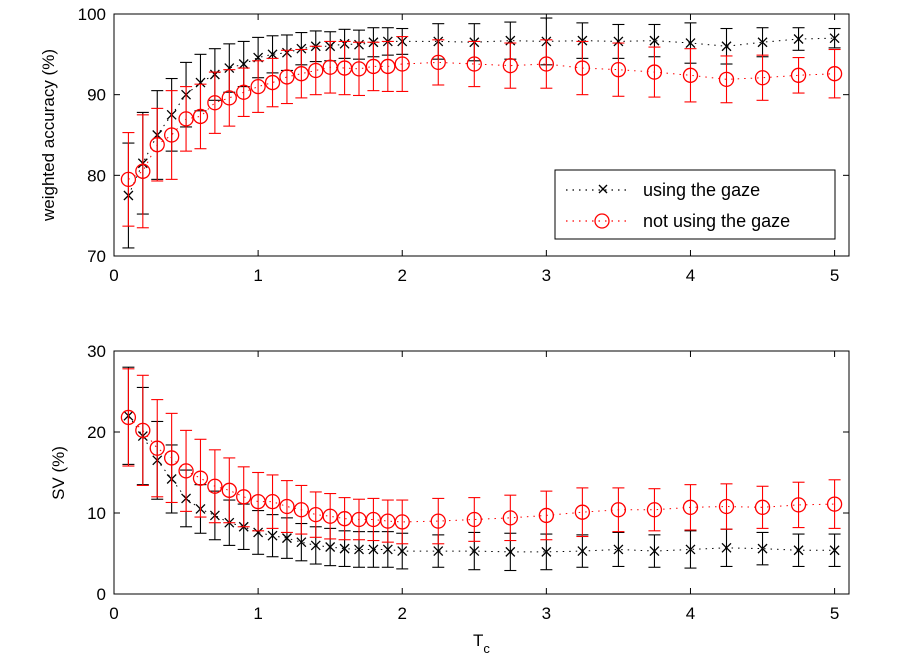 The width and height of the screenshot is (902, 665). I want to click on accuracy-ytick-label: 100, so click(92, 14).